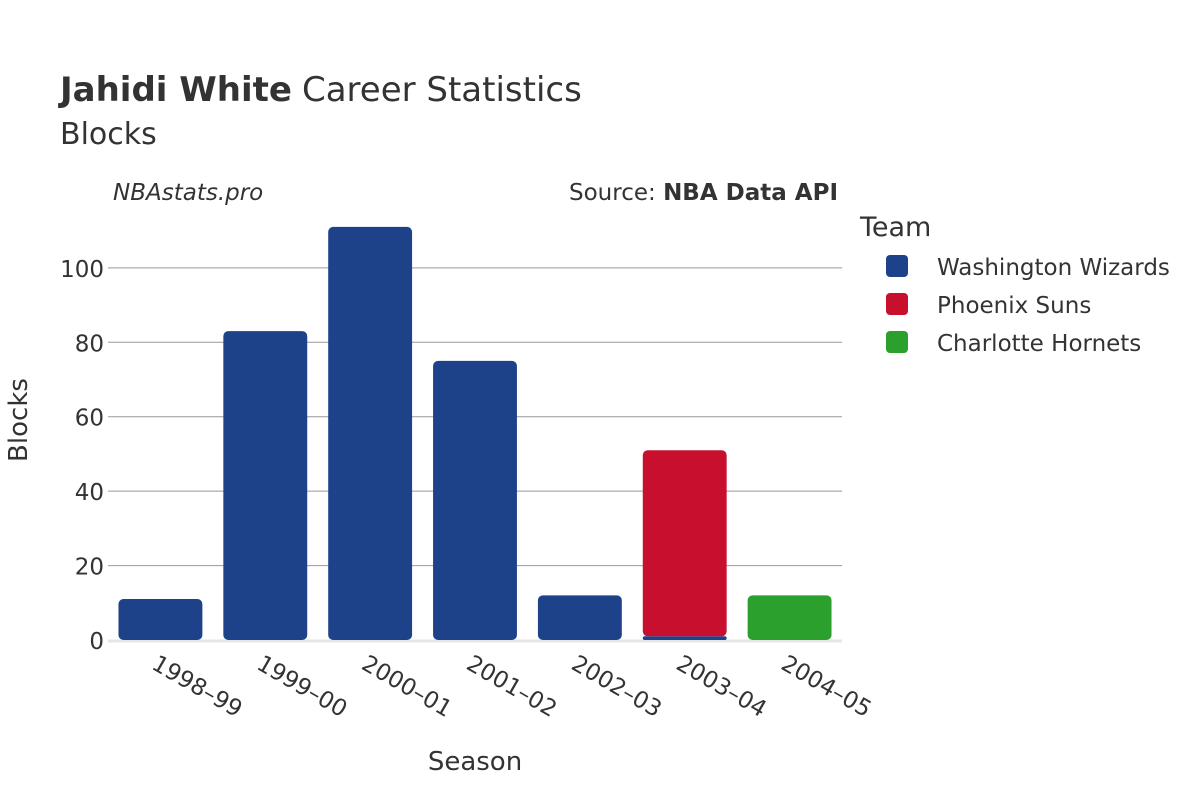 Image resolution: width=1200 pixels, height=800 pixels. What do you see at coordinates (475, 500) in the screenshot?
I see `bar-washington-wizards-2001–02` at bounding box center [475, 500].